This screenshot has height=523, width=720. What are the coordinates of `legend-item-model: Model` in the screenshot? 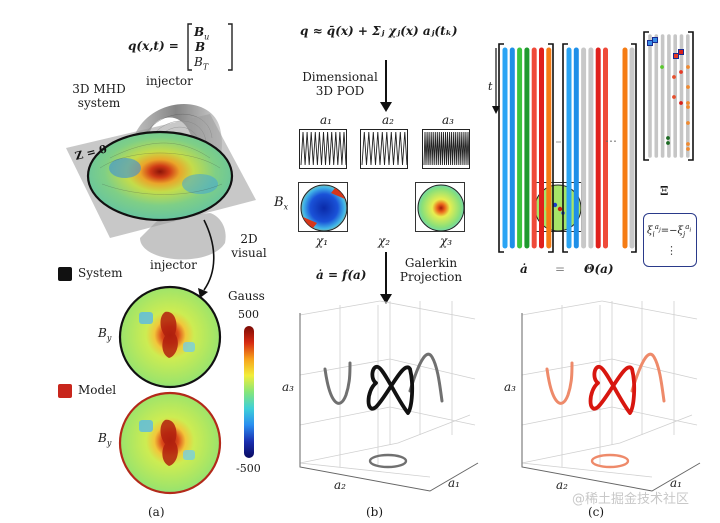 It's located at (87, 390).